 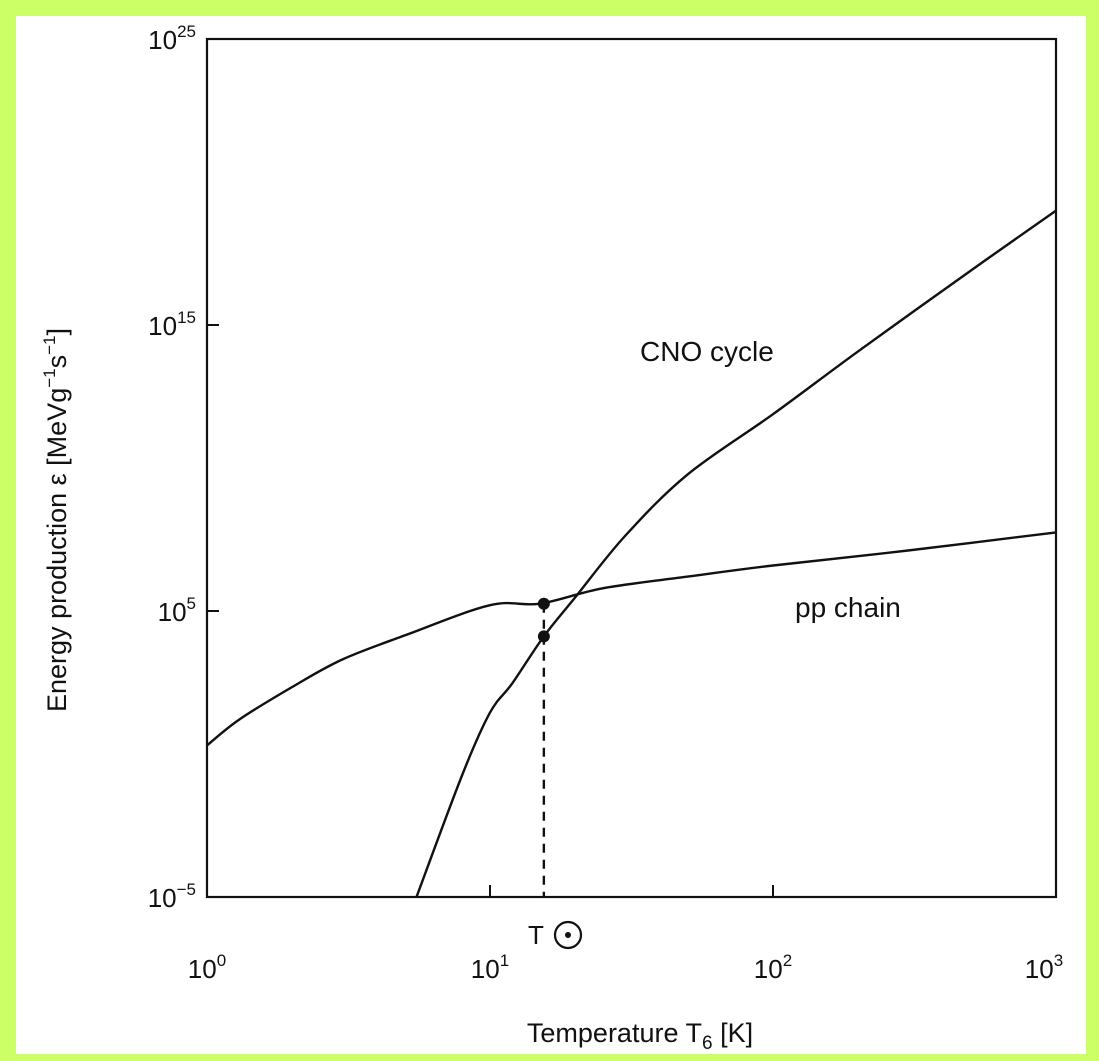 I want to click on border-green-left, so click(x=8, y=530).